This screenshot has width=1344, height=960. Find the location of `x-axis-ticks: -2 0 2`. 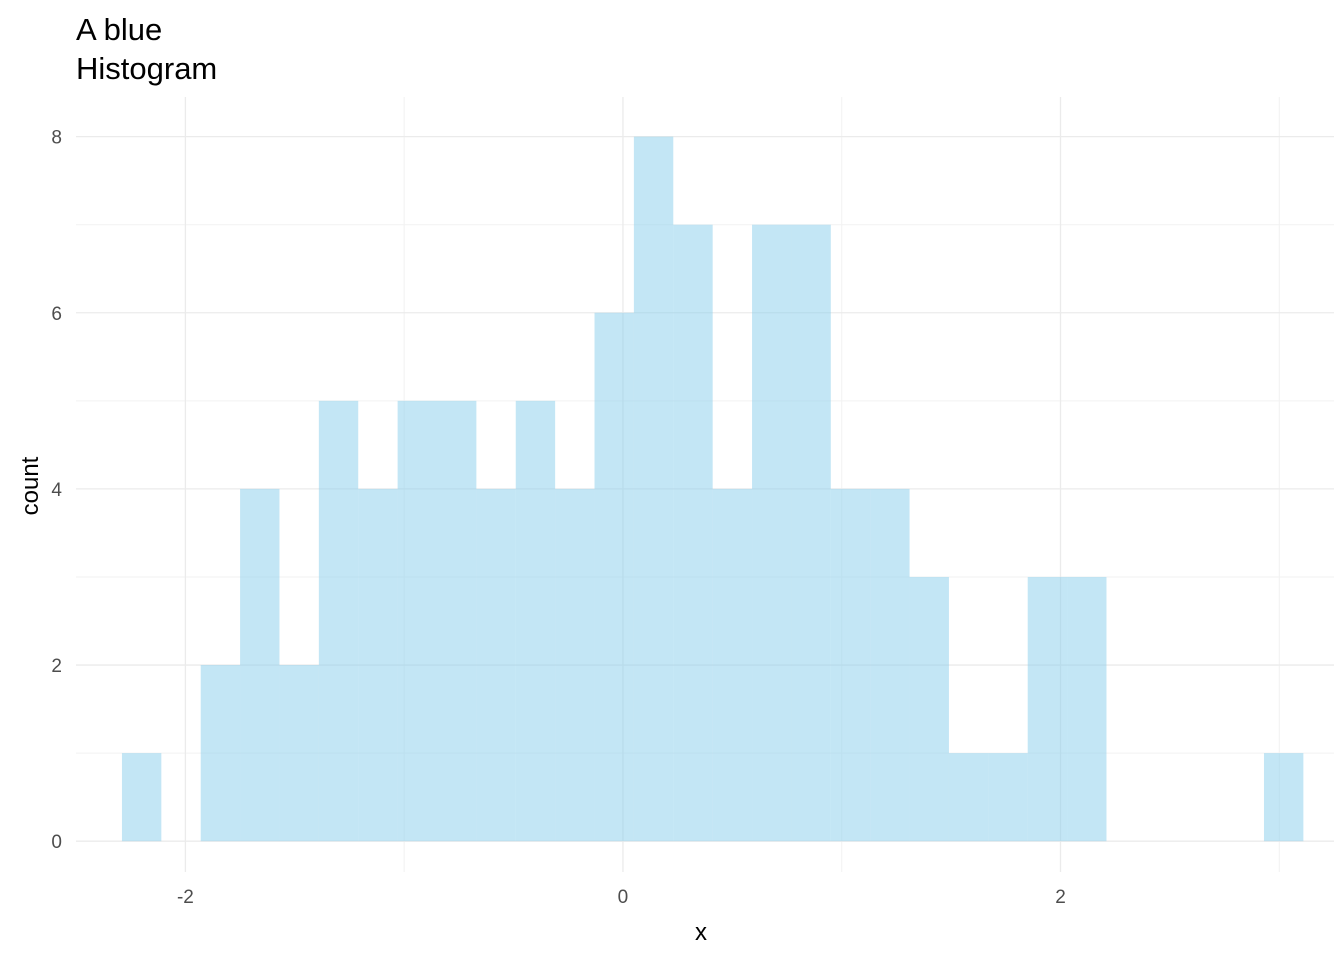

x-axis-ticks: -2 0 2 is located at coordinates (621, 897).